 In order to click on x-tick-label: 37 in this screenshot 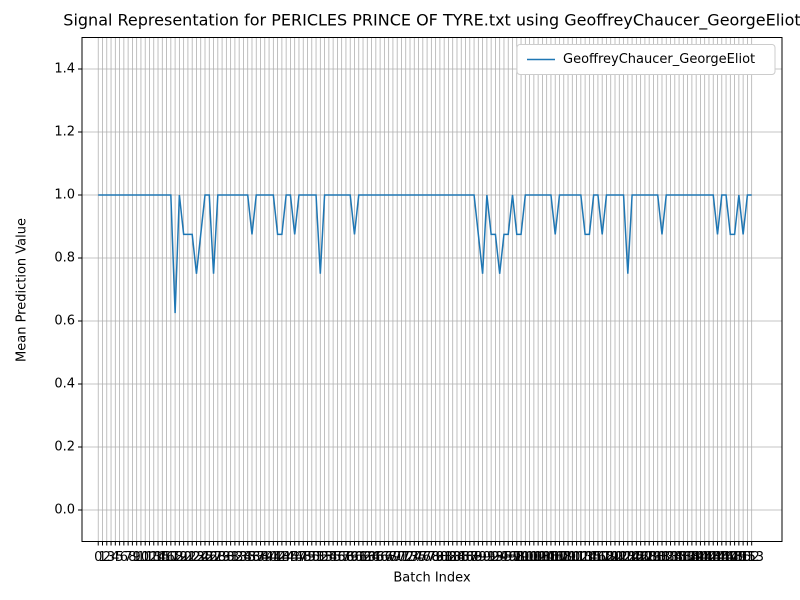, I will do `click(256, 557)`.